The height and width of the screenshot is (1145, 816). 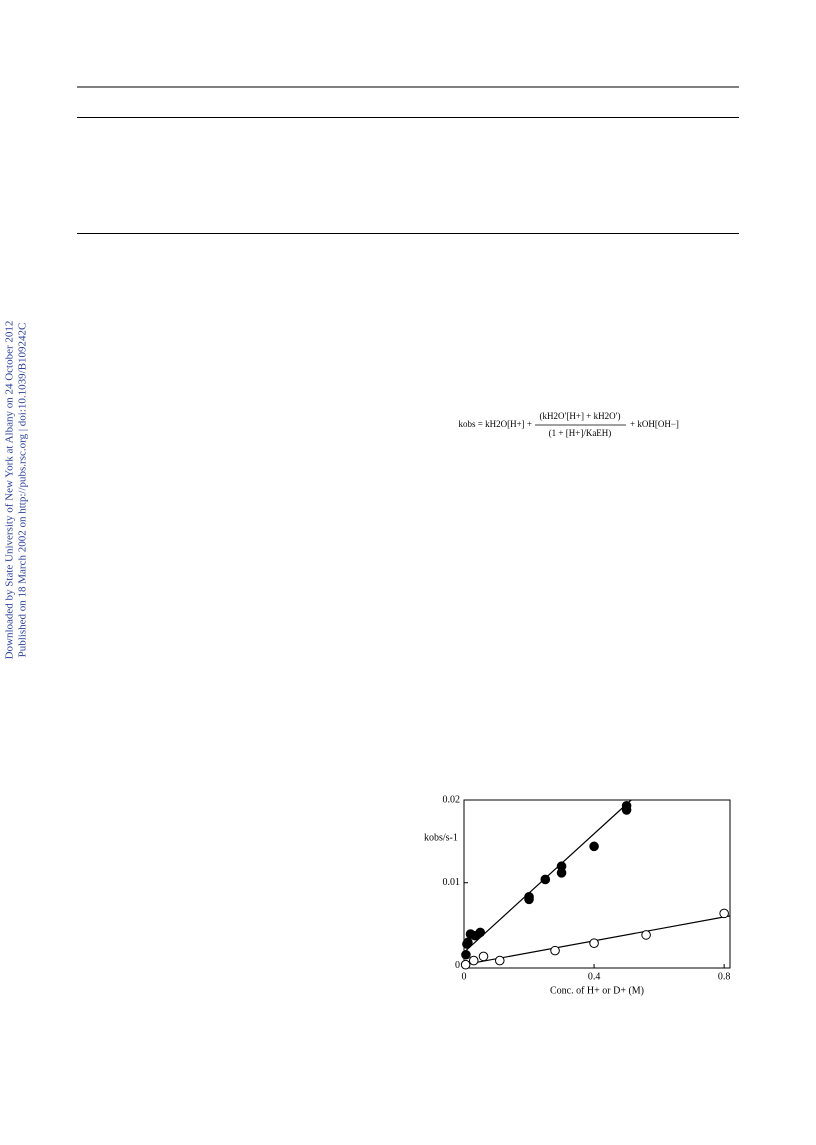 I want to click on equation-left: kobs = kH2O[H+] +, so click(x=495, y=424).